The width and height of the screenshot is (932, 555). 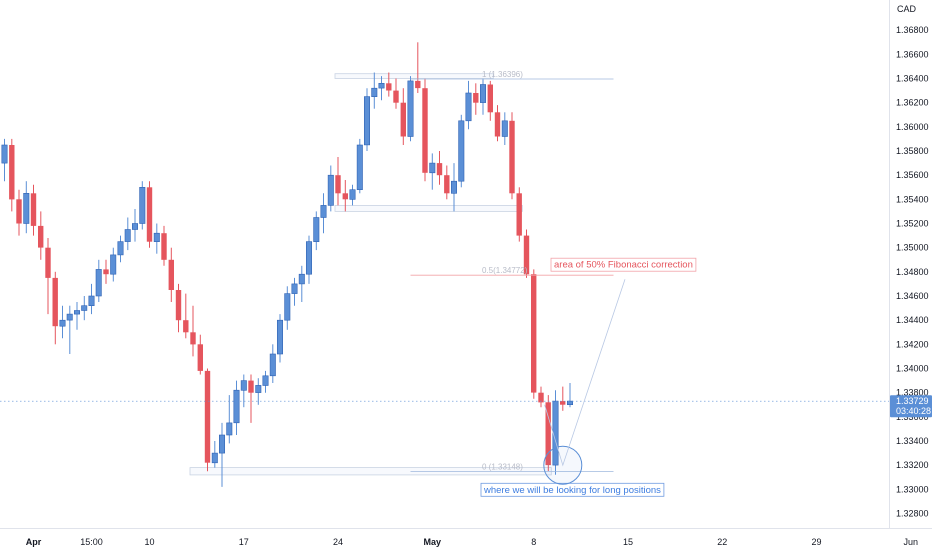 What do you see at coordinates (912, 393) in the screenshot?
I see `price-tick-label: 1.33800` at bounding box center [912, 393].